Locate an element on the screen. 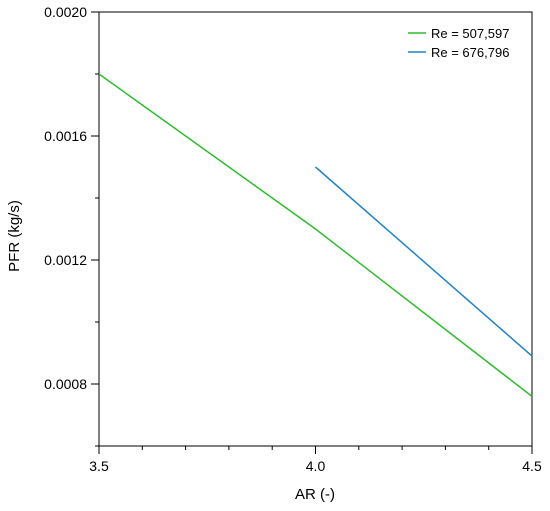 The width and height of the screenshot is (550, 511). x-tick-label: 4.5 is located at coordinates (532, 466).